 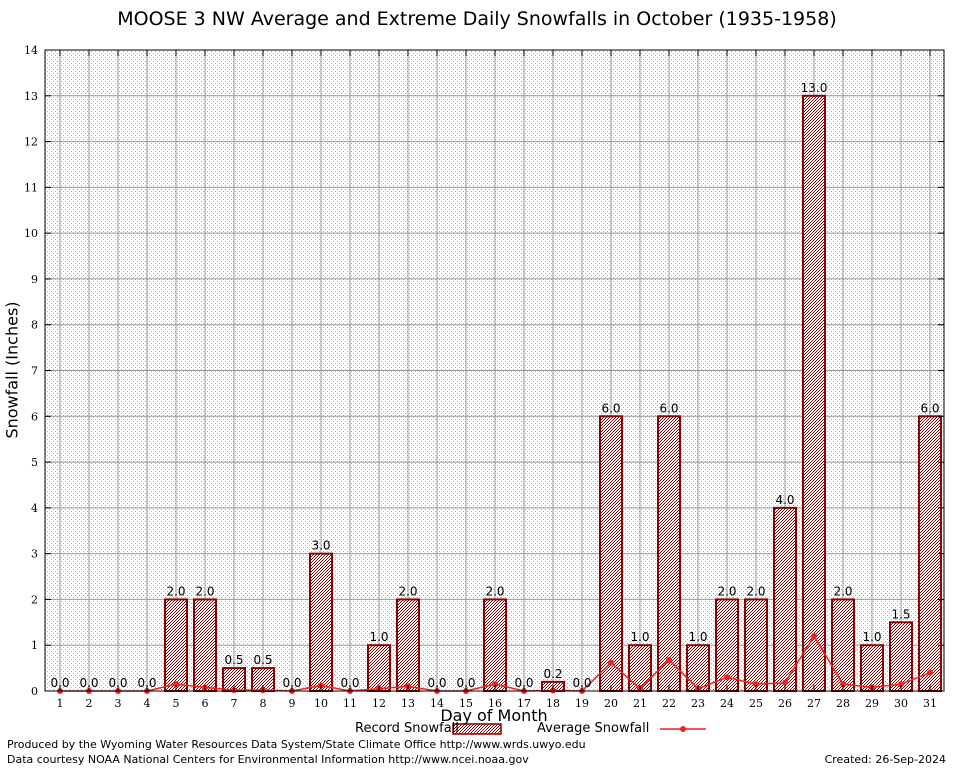 I want to click on y-tick-label: 13, so click(x=31, y=96).